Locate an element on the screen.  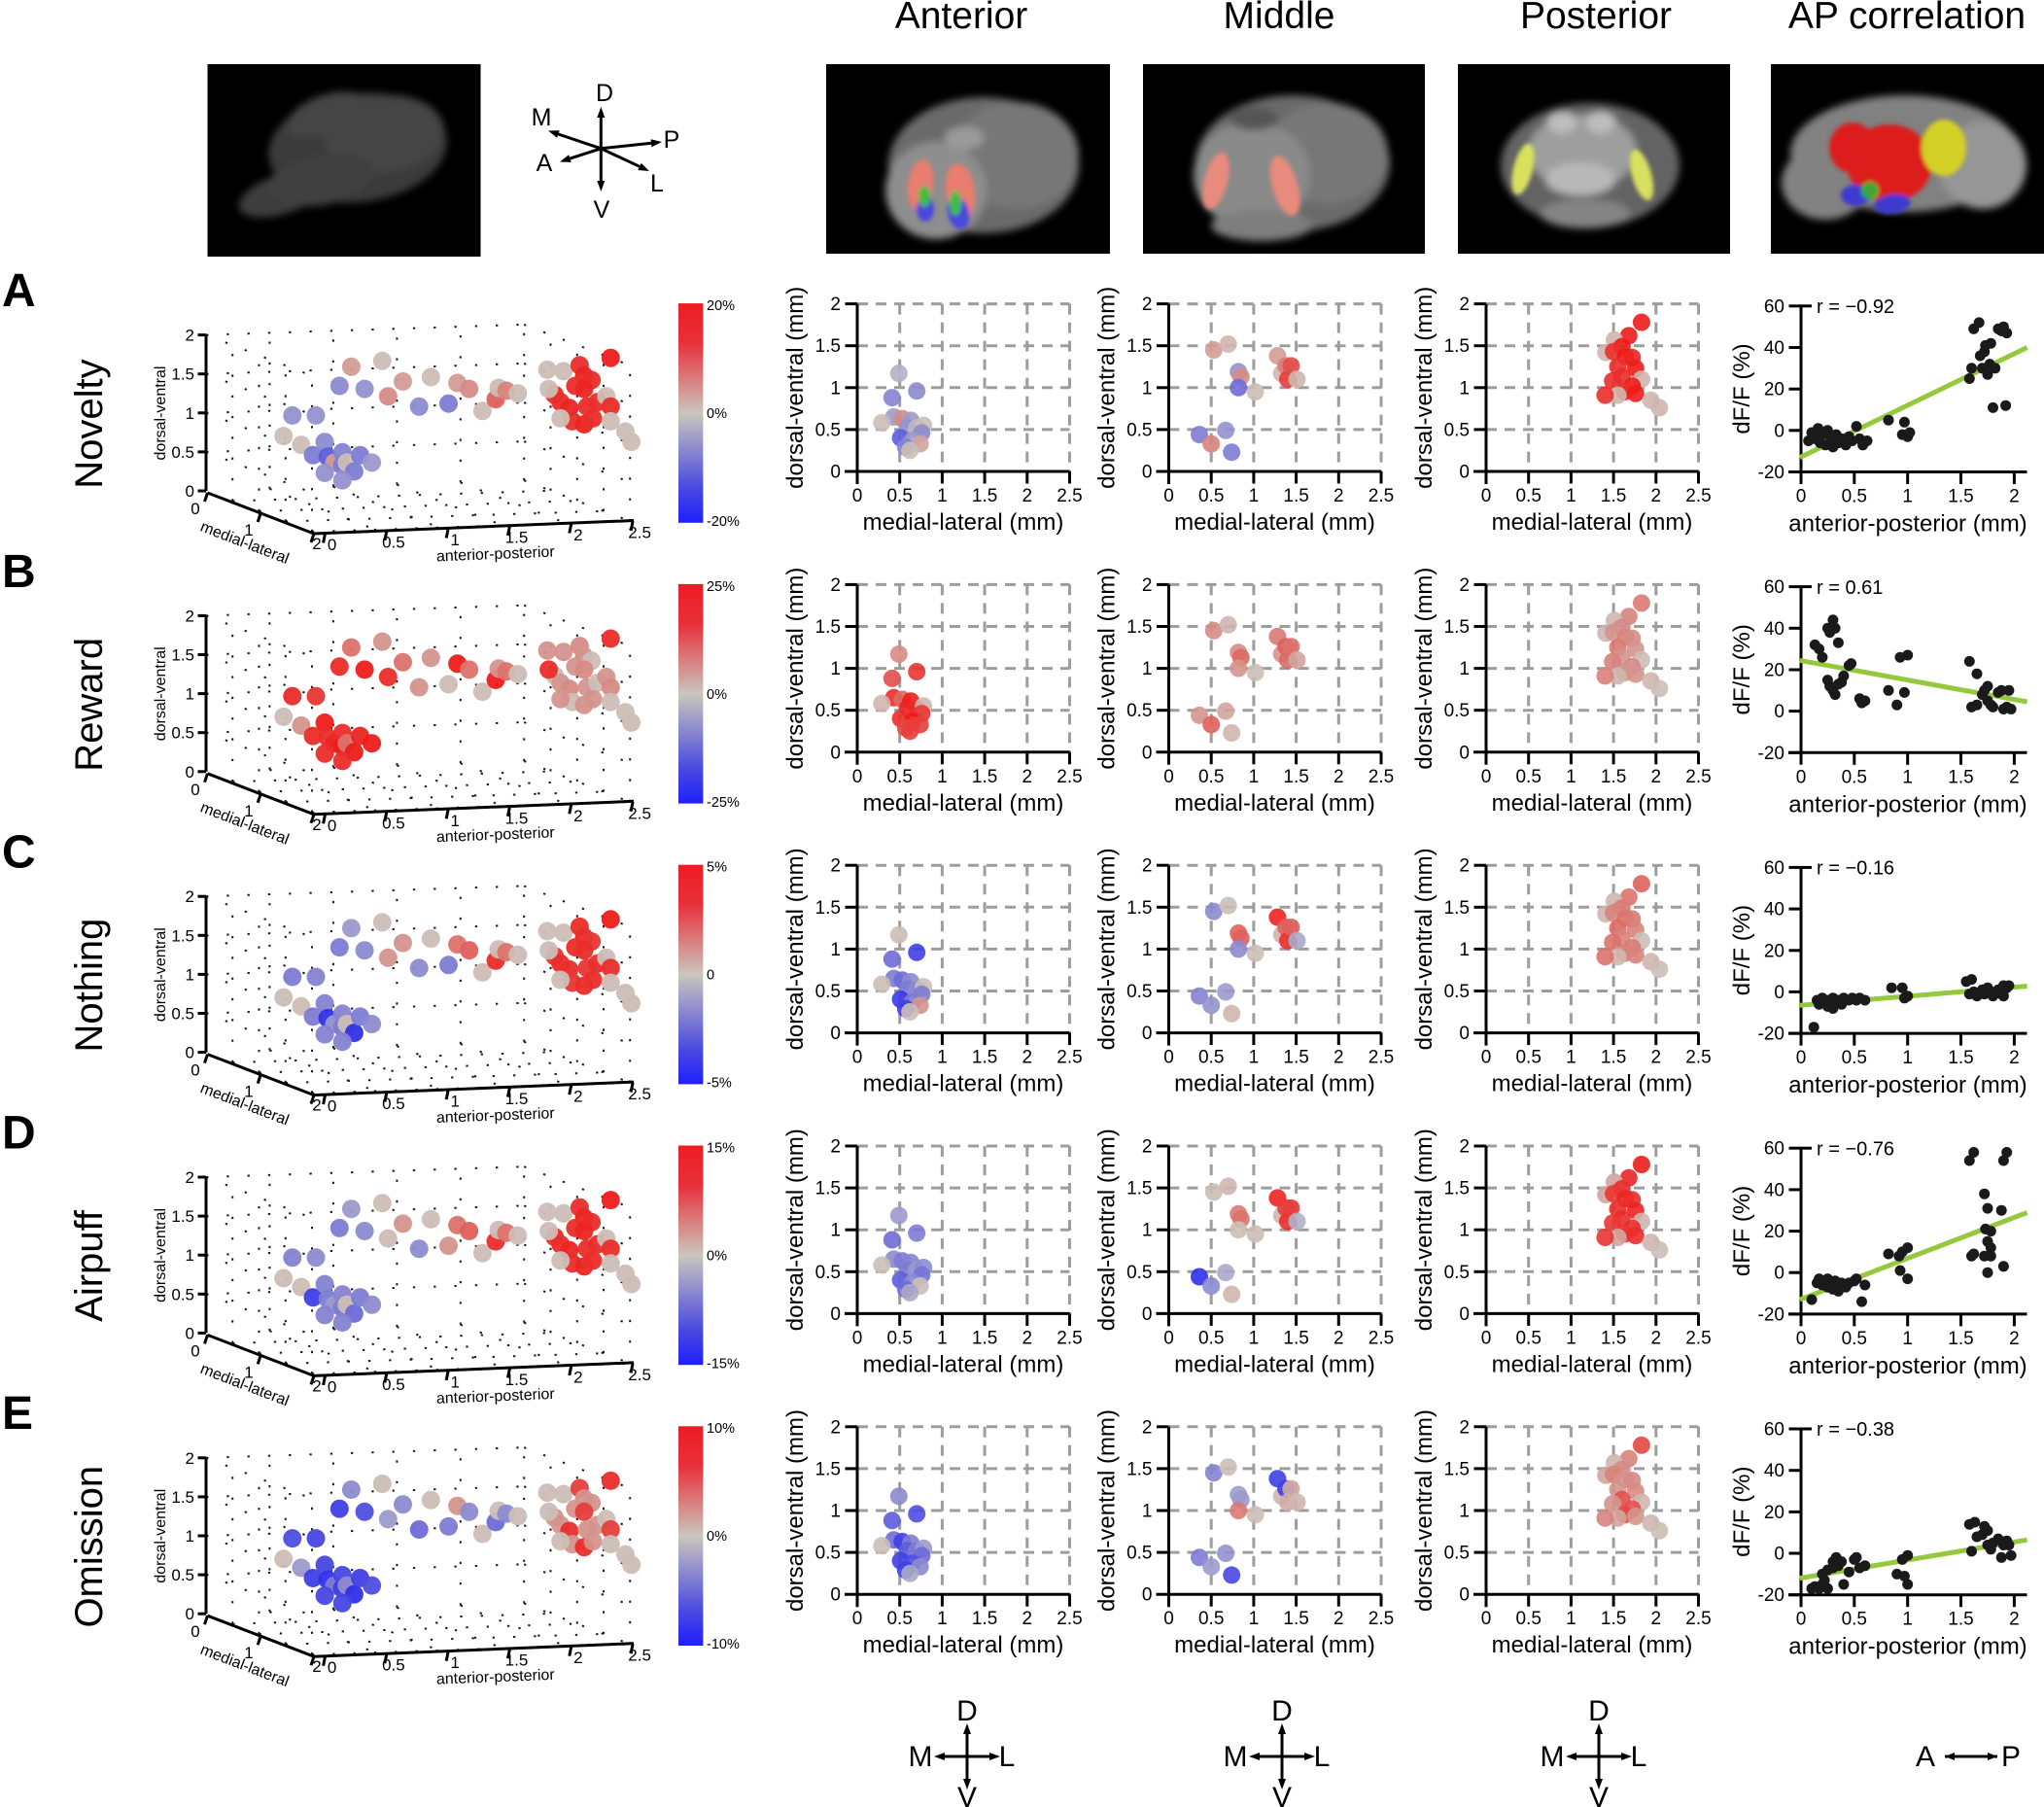
svg-text: 20 is located at coordinates (1774, 1232).